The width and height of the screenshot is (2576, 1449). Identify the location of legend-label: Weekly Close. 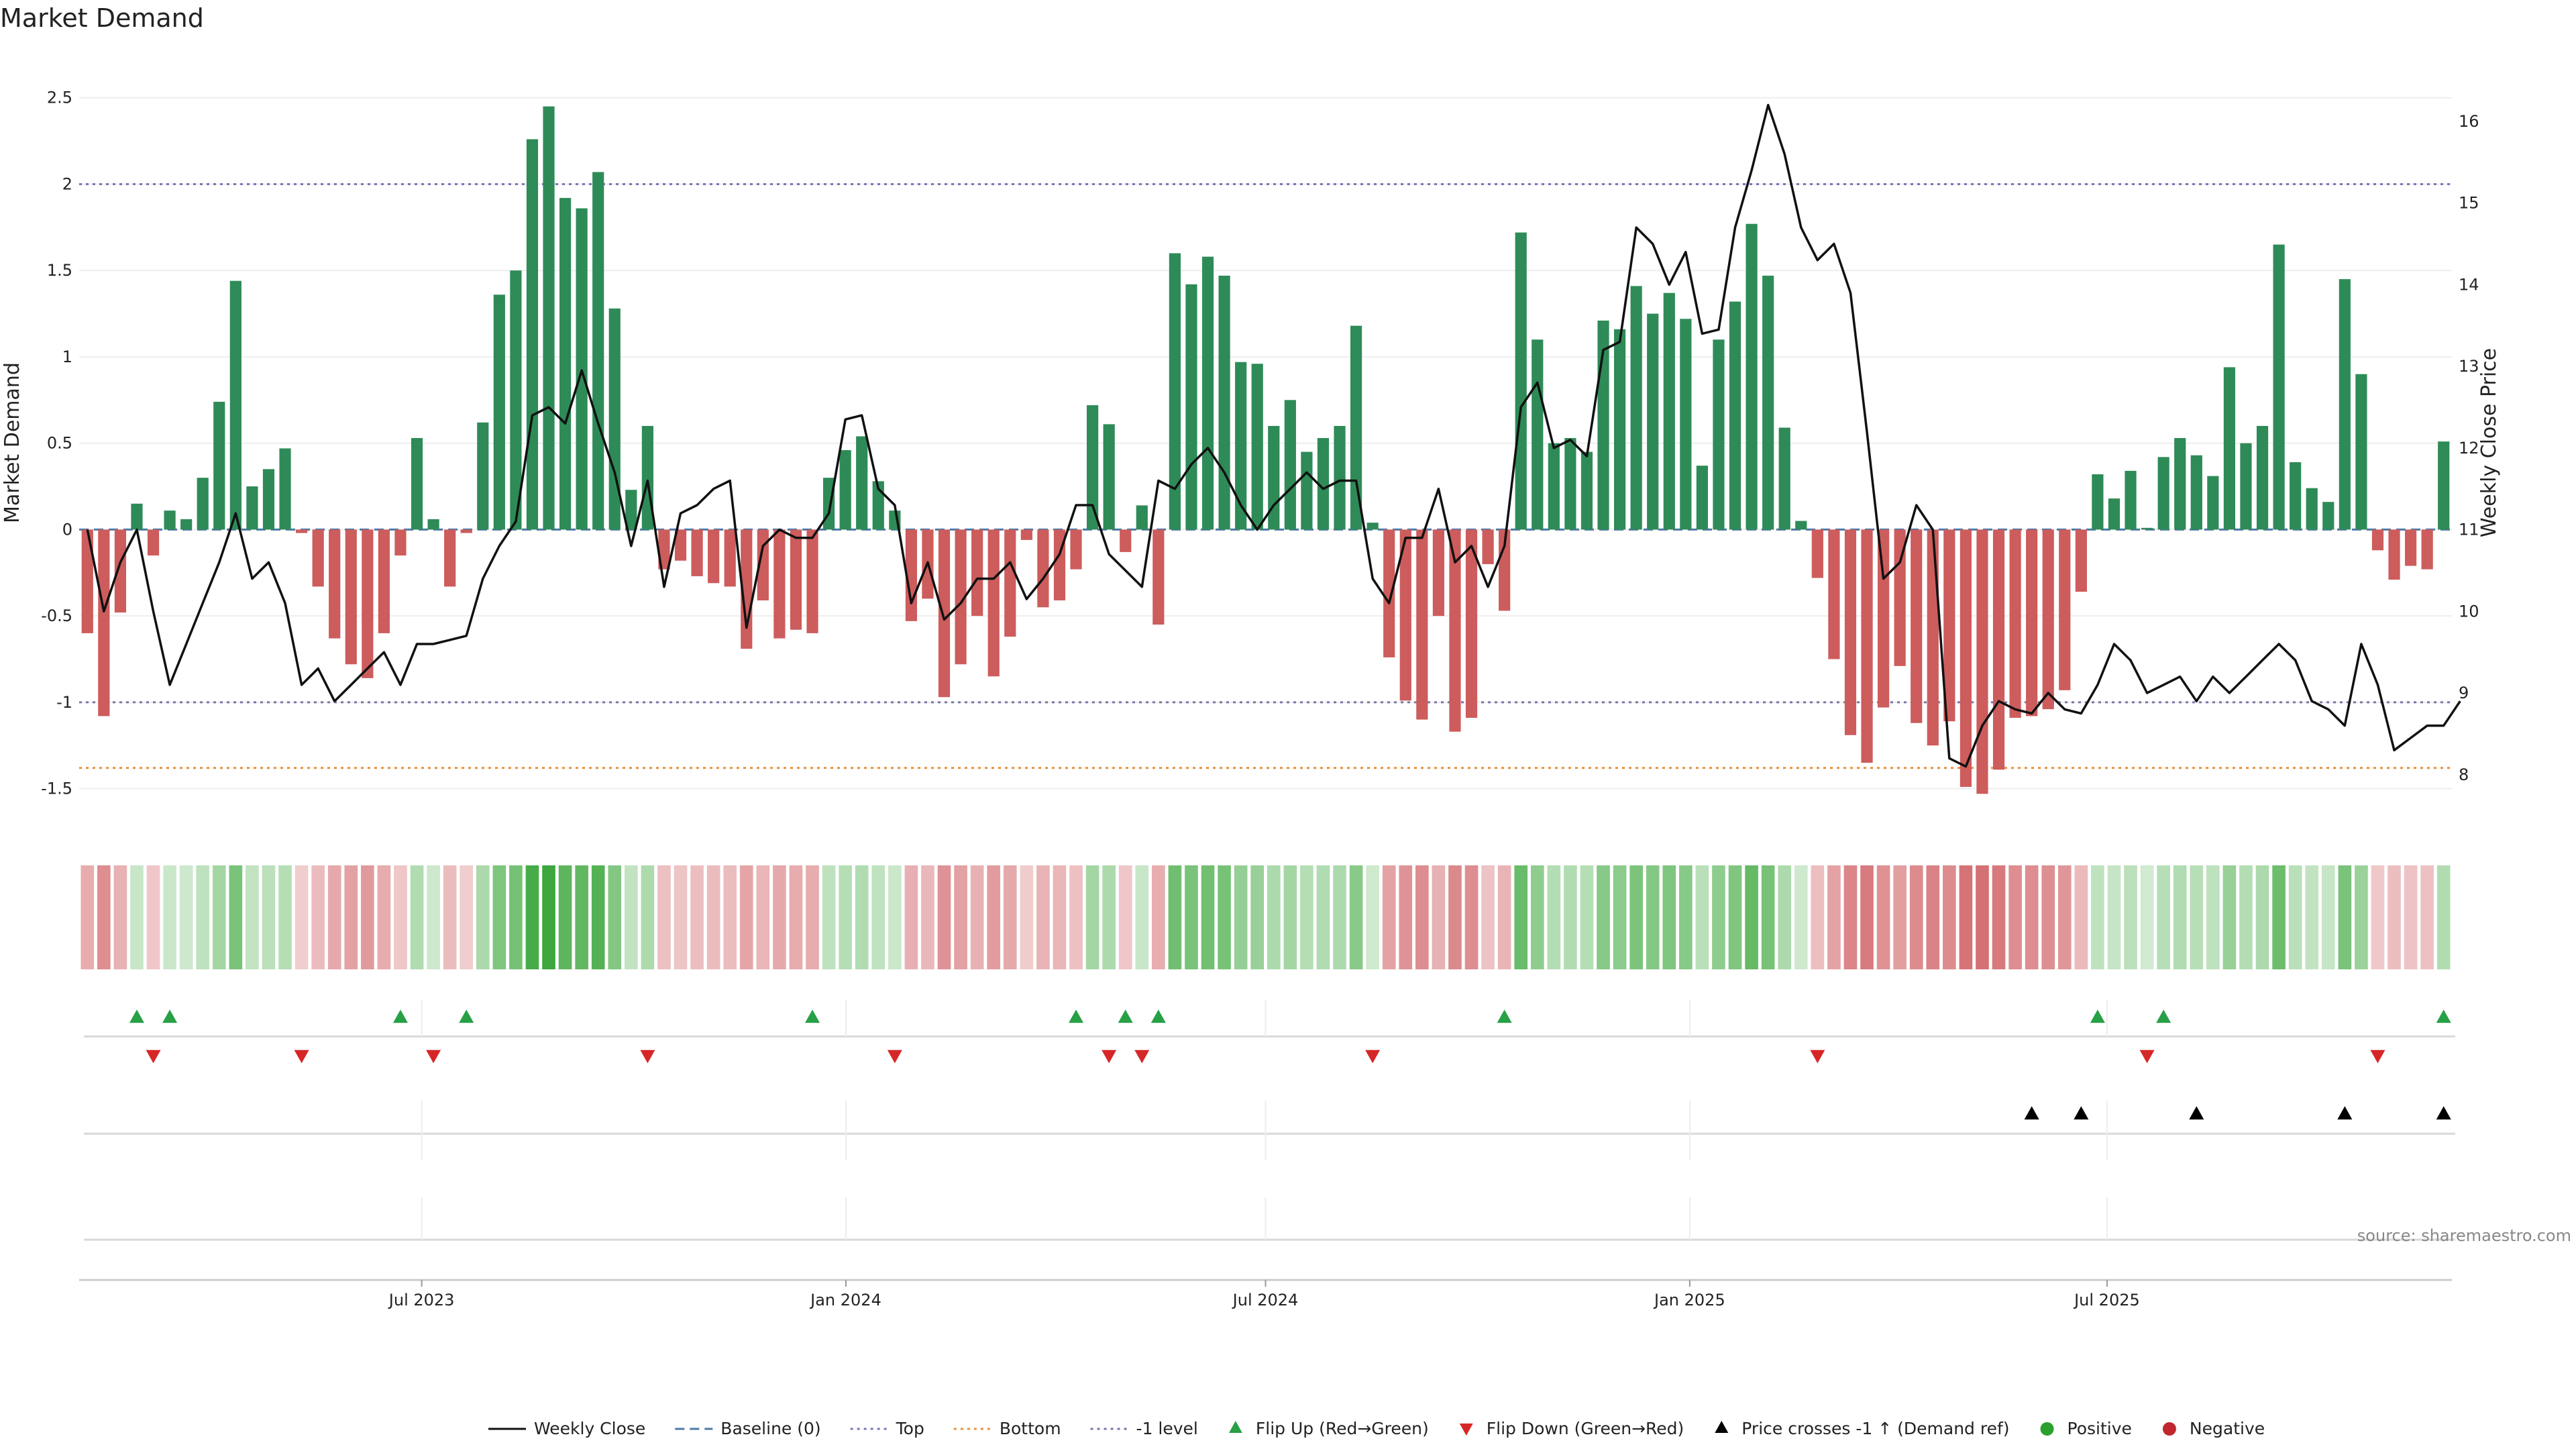
(589, 1428).